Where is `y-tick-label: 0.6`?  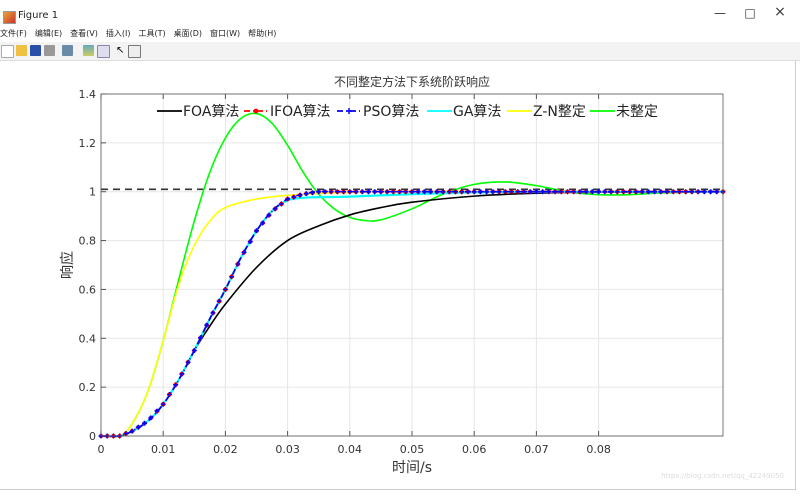
y-tick-label: 0.6 is located at coordinates (88, 289).